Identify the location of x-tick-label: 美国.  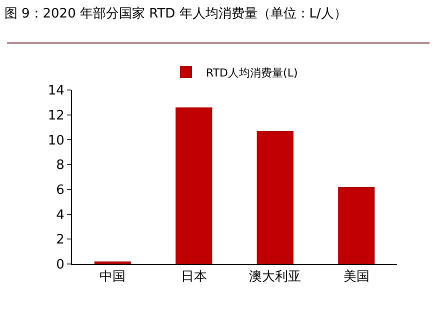
(356, 276).